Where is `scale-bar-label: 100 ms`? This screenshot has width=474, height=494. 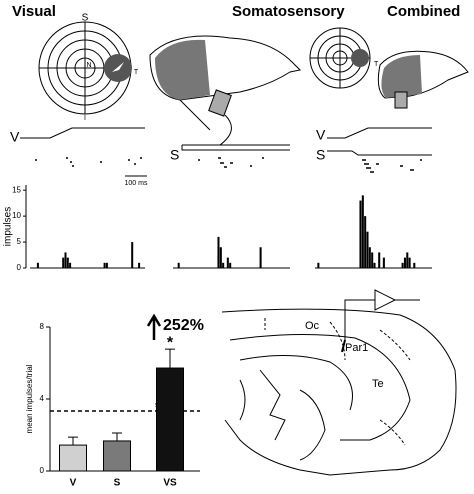 scale-bar-label: 100 ms is located at coordinates (136, 183).